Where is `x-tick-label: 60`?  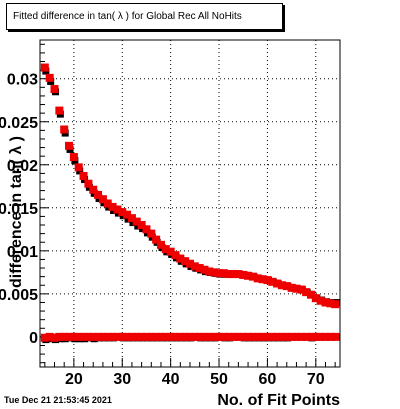
x-tick-label: 60 is located at coordinates (268, 379).